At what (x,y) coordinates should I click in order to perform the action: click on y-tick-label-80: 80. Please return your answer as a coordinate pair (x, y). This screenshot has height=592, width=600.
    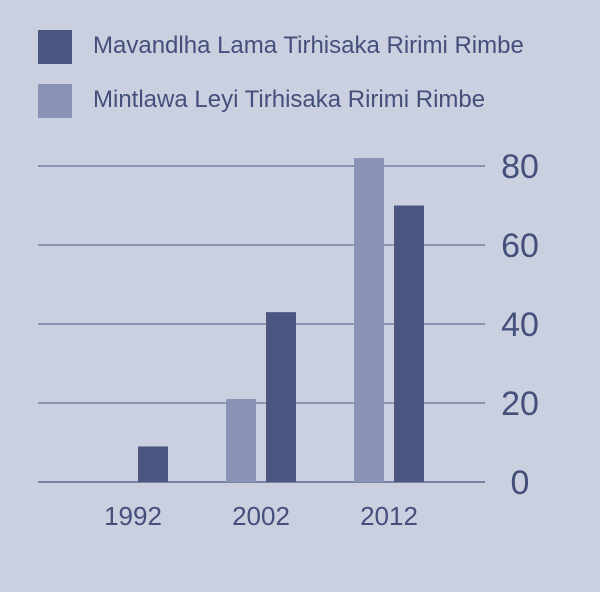
    Looking at the image, I should click on (520, 167).